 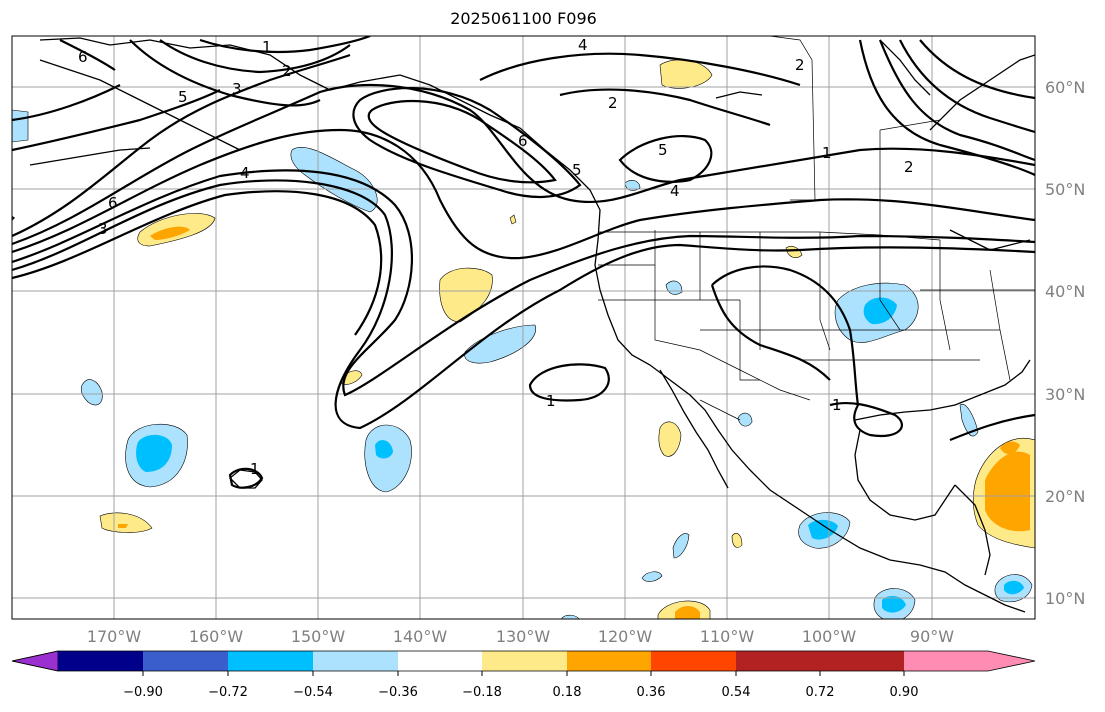 I want to click on lon-label: 100°W, so click(x=829, y=636).